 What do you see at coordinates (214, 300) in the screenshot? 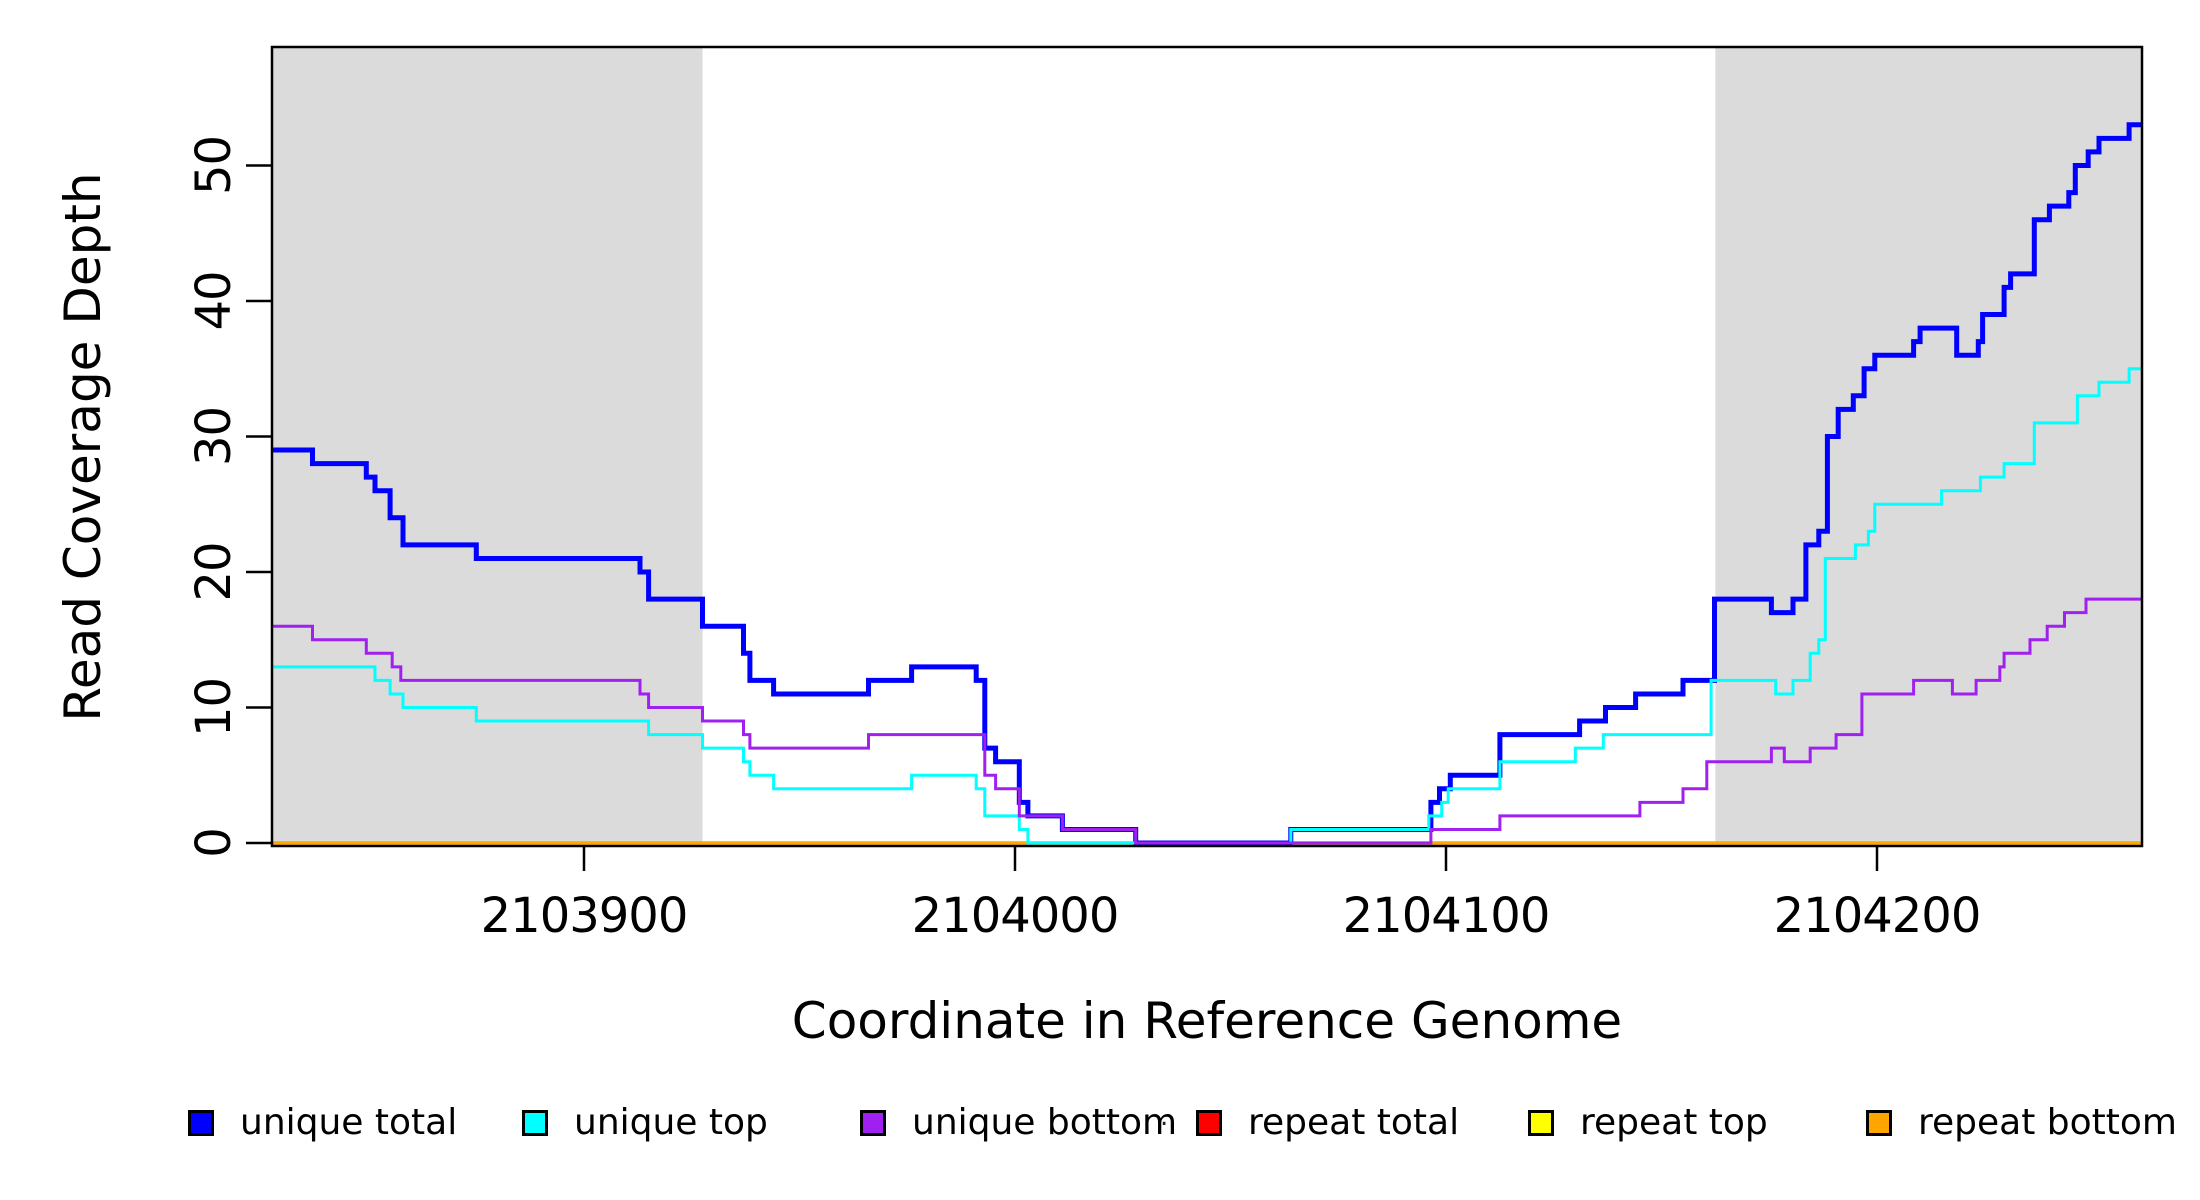
I see `y-tick-label: 40` at bounding box center [214, 300].